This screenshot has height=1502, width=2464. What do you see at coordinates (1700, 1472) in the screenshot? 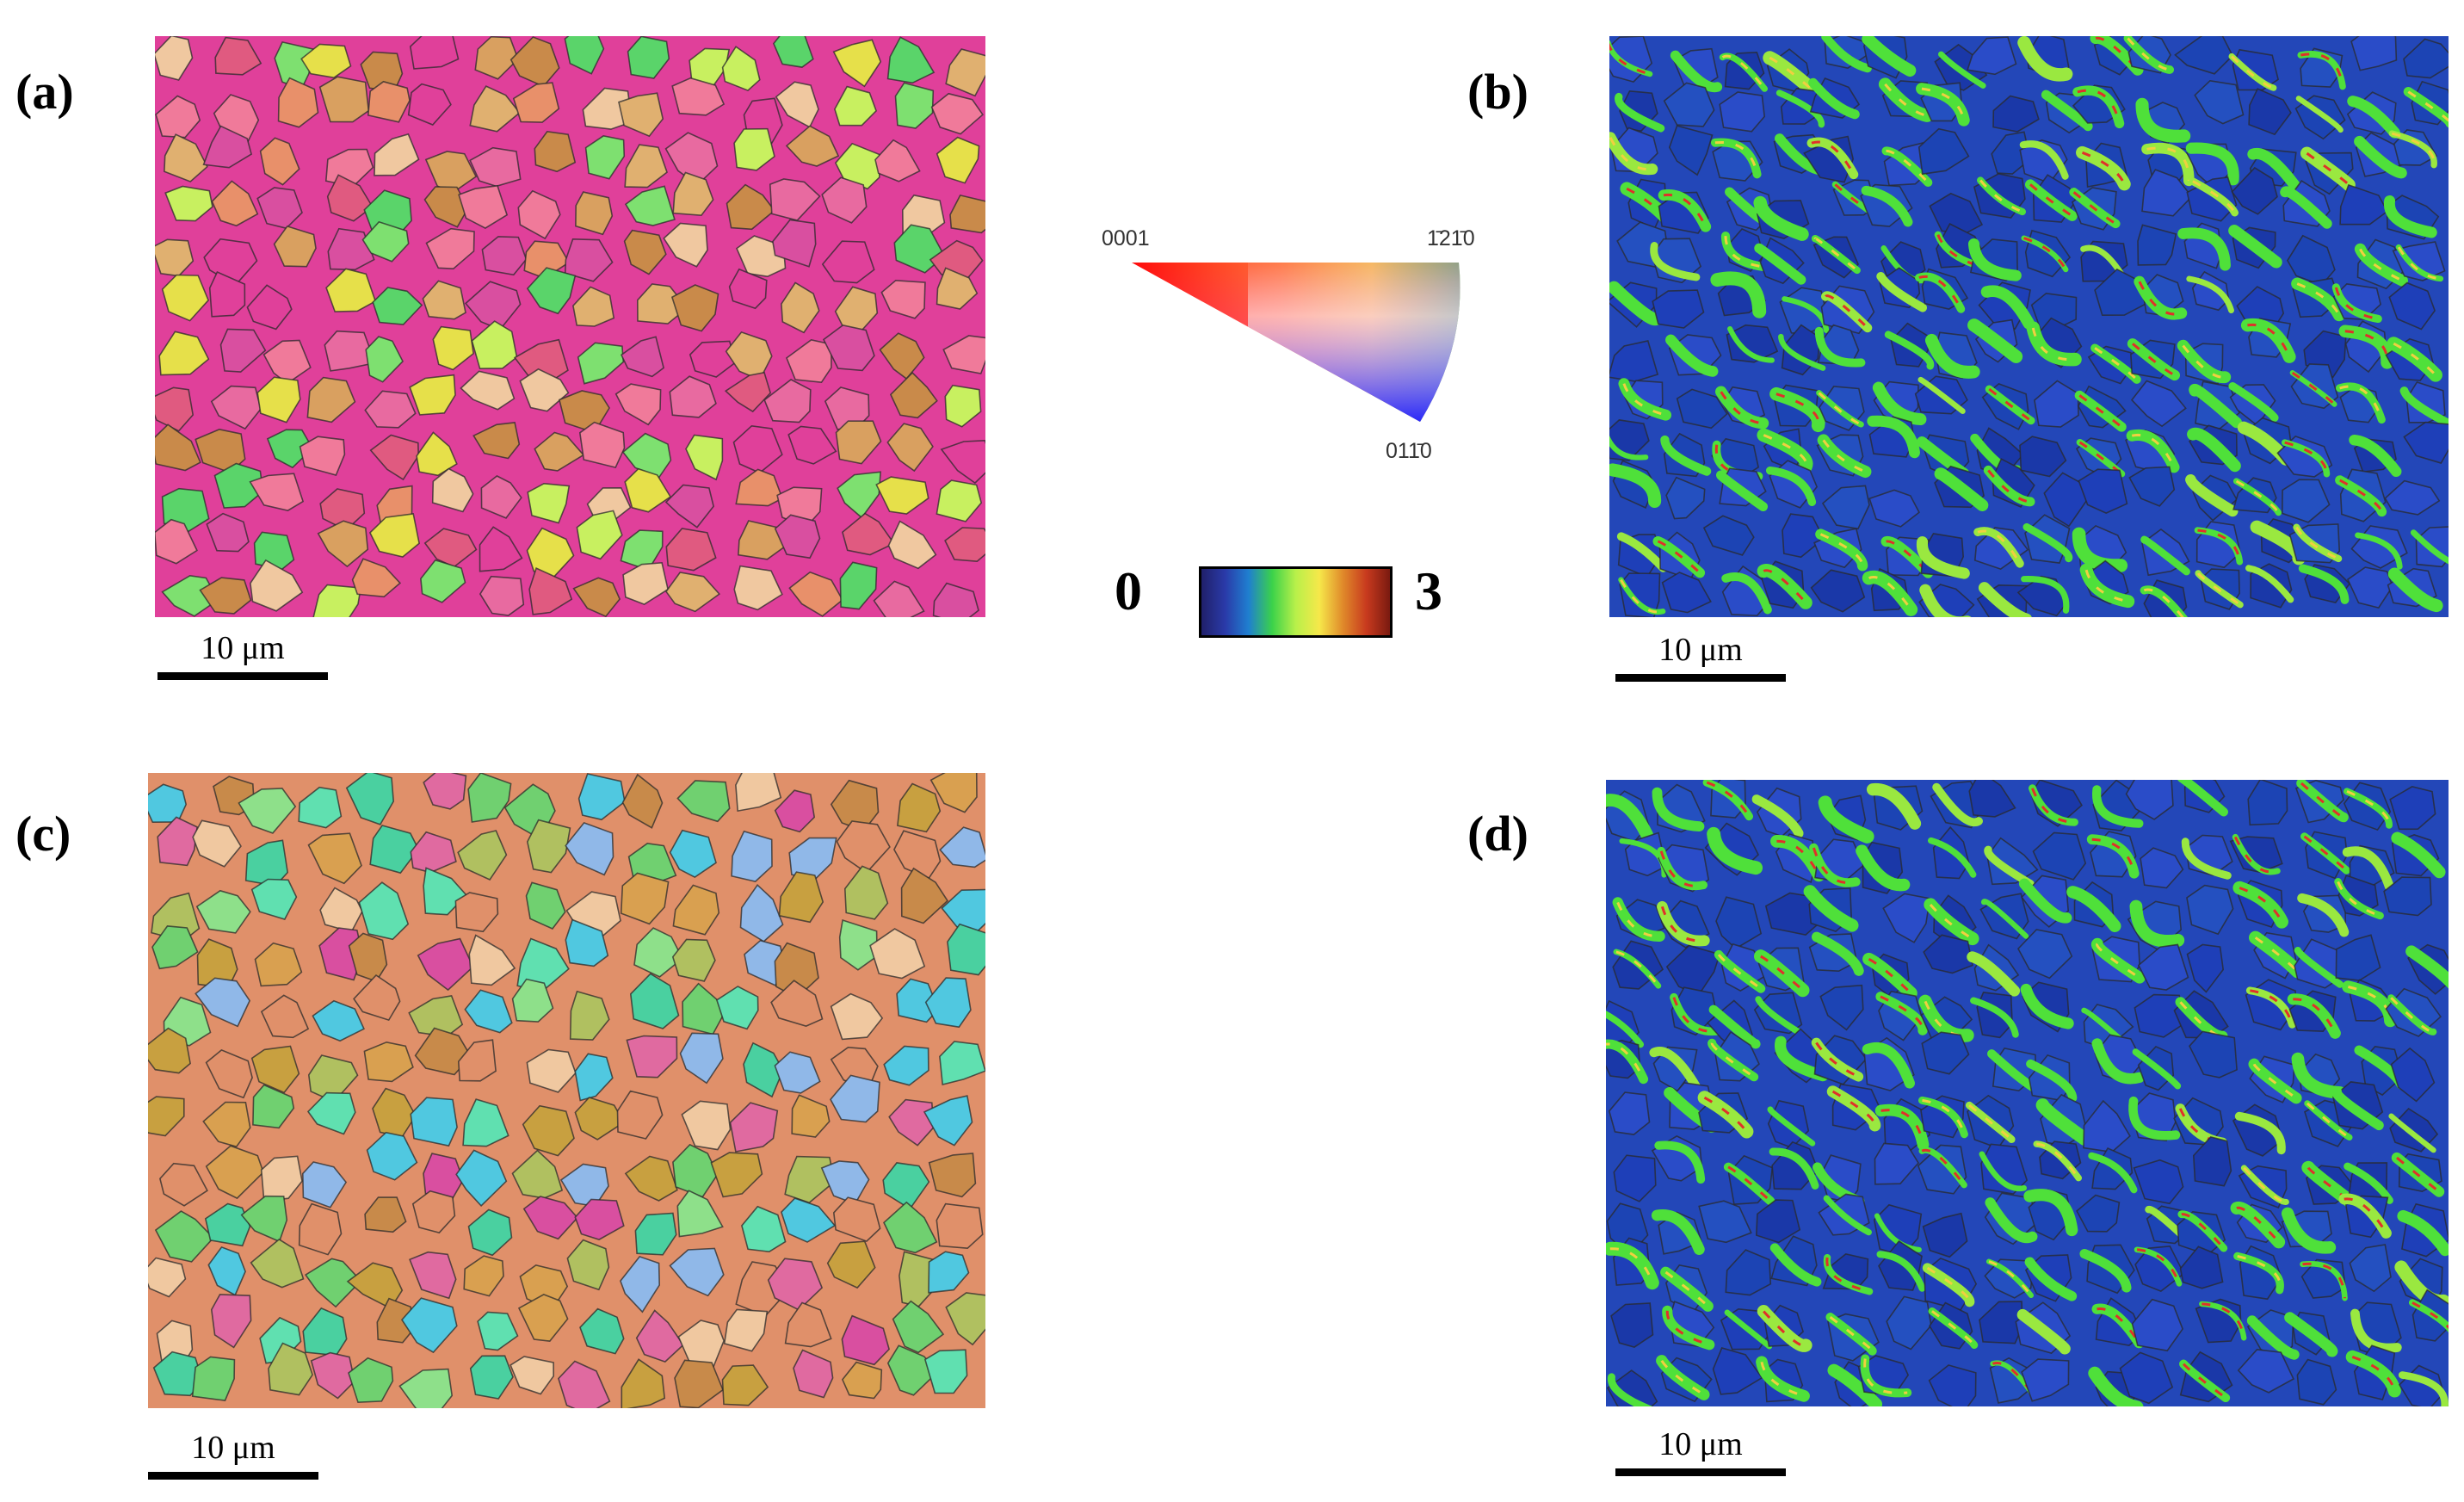
I see `scale-bar-d-line` at bounding box center [1700, 1472].